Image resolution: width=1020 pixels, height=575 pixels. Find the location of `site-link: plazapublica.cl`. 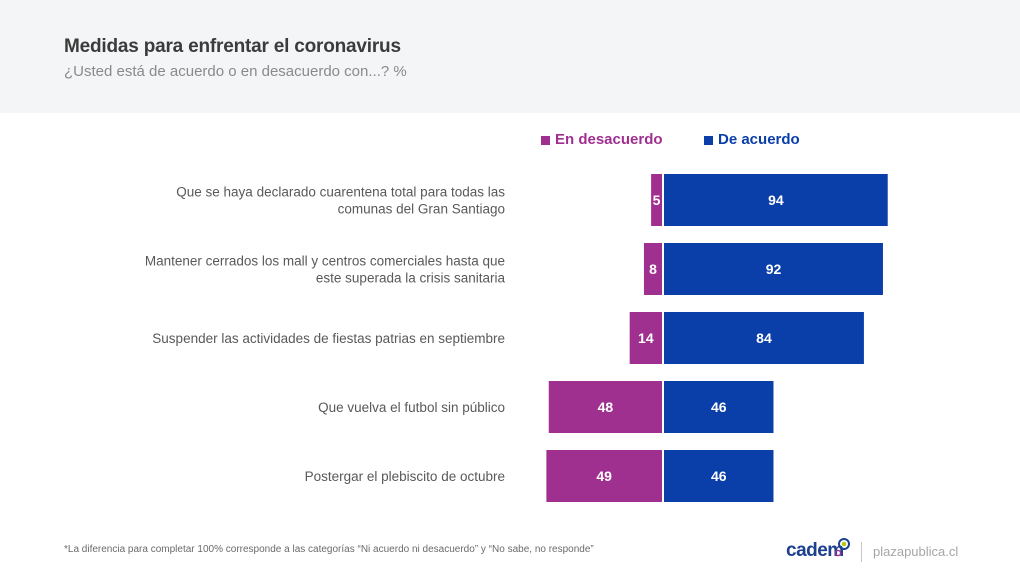

site-link: plazapublica.cl is located at coordinates (916, 551).